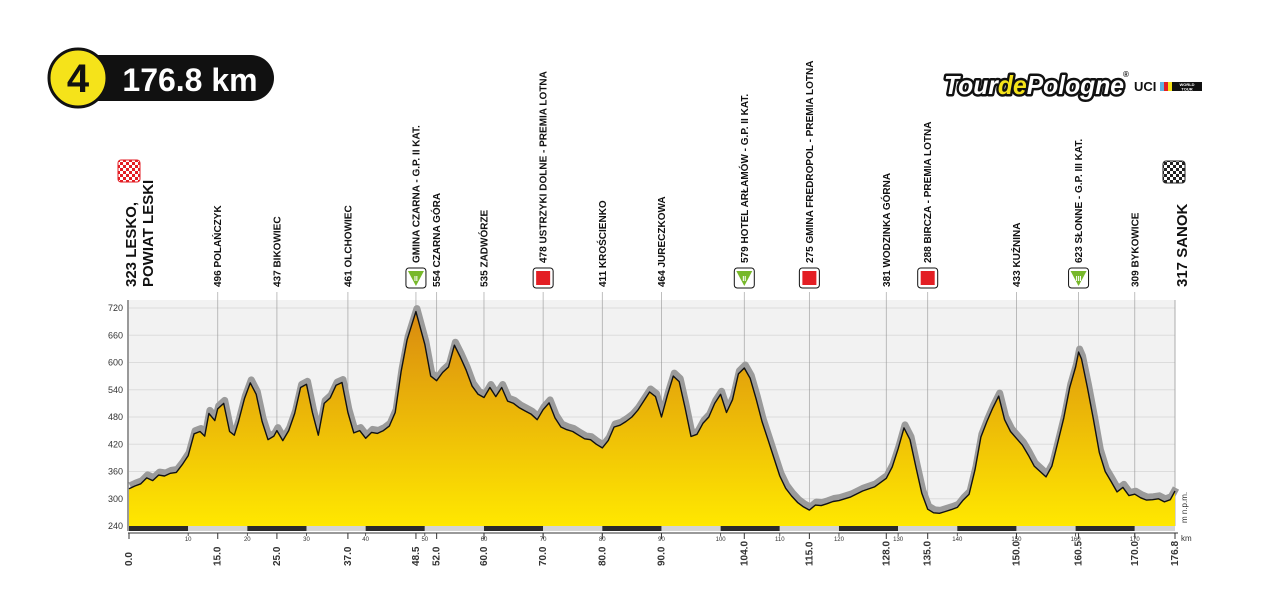 The height and width of the screenshot is (603, 1280). I want to click on y-tick-360: 360, so click(115, 472).